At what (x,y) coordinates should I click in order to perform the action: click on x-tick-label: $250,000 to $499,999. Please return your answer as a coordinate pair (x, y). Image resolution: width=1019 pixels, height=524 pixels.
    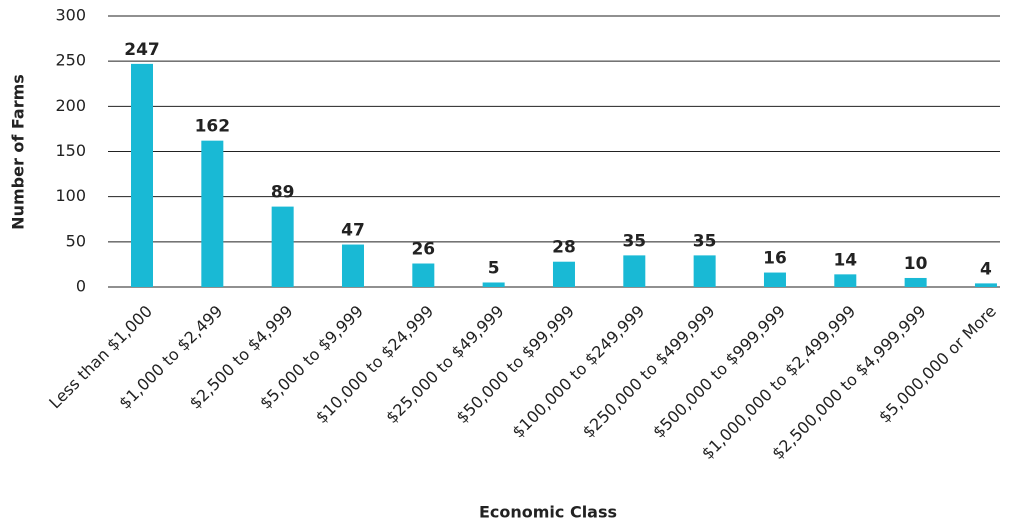
    Looking at the image, I should click on (649, 372).